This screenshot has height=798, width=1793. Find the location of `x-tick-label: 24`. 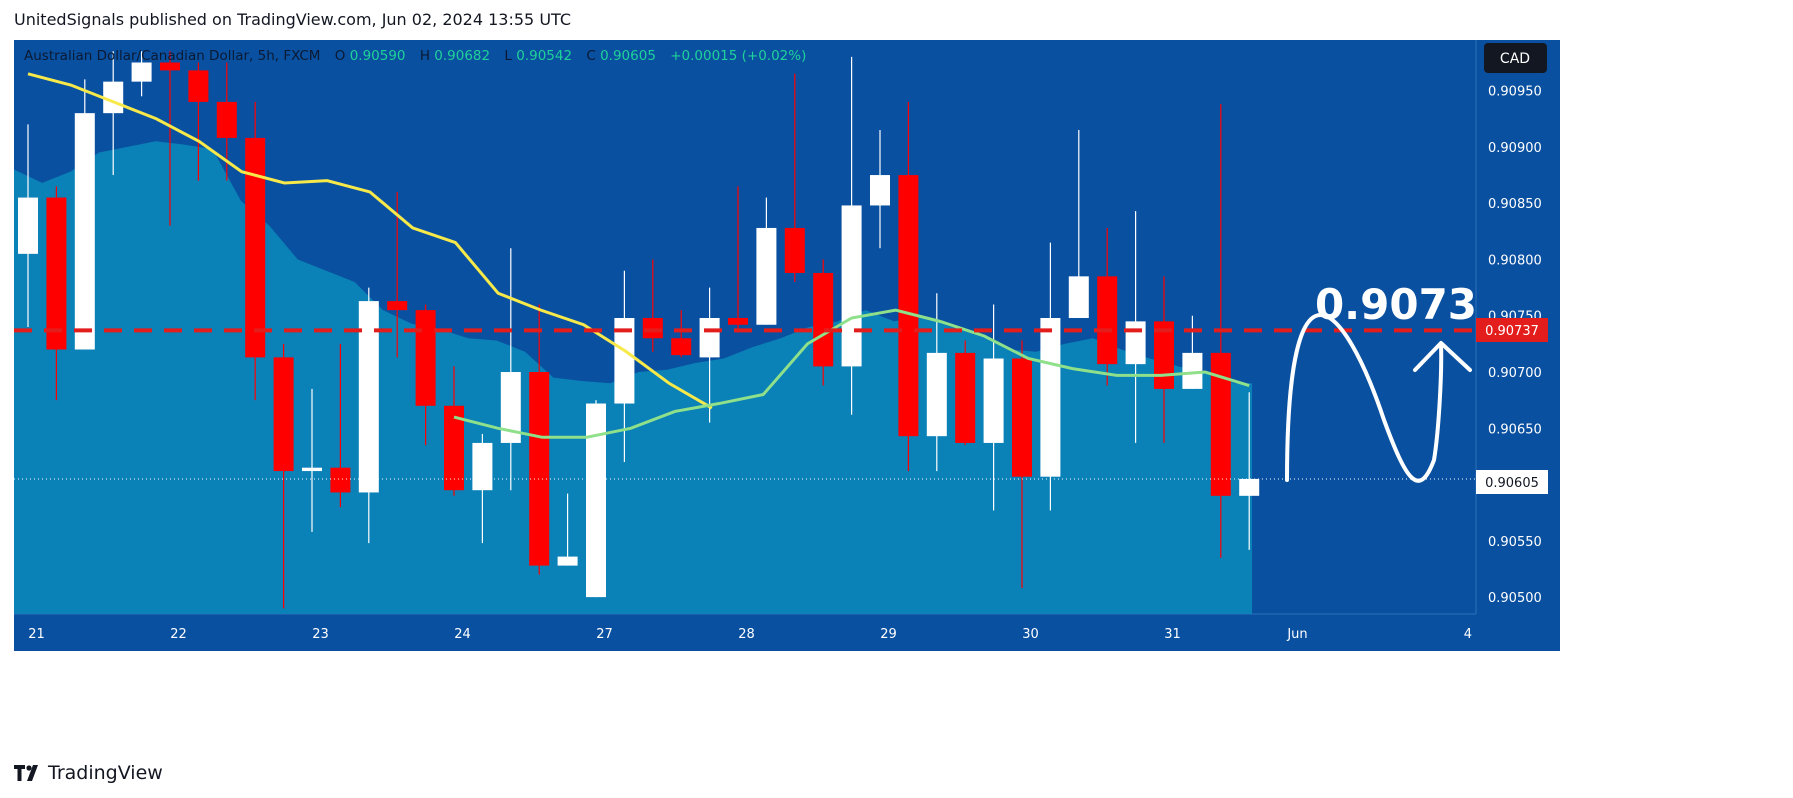

x-tick-label: 24 is located at coordinates (462, 634).